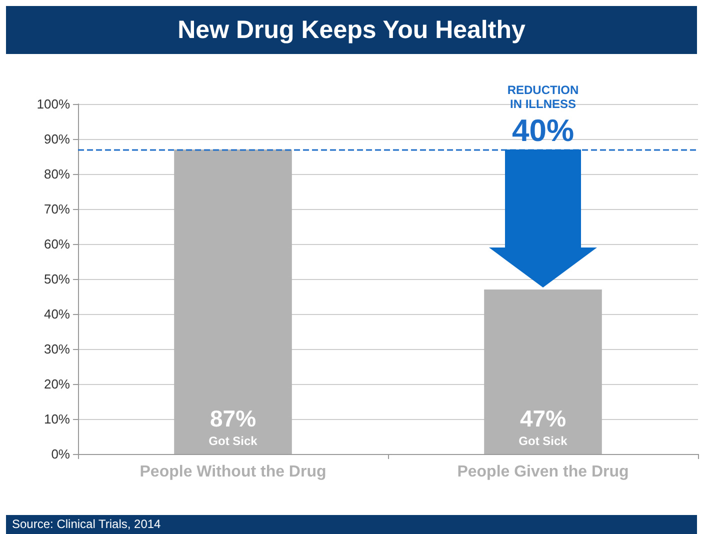 The image size is (703, 534). Describe the element at coordinates (57, 384) in the screenshot. I see `y-tick-label: 20%` at that location.